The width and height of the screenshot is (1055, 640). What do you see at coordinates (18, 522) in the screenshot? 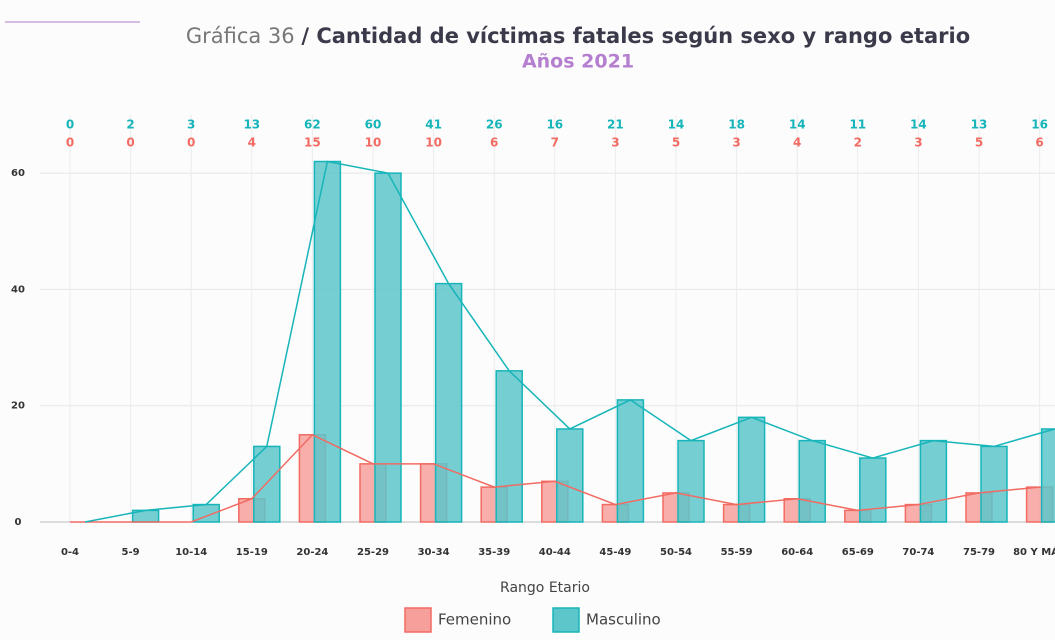
I see `y-tick-label: 0` at bounding box center [18, 522].